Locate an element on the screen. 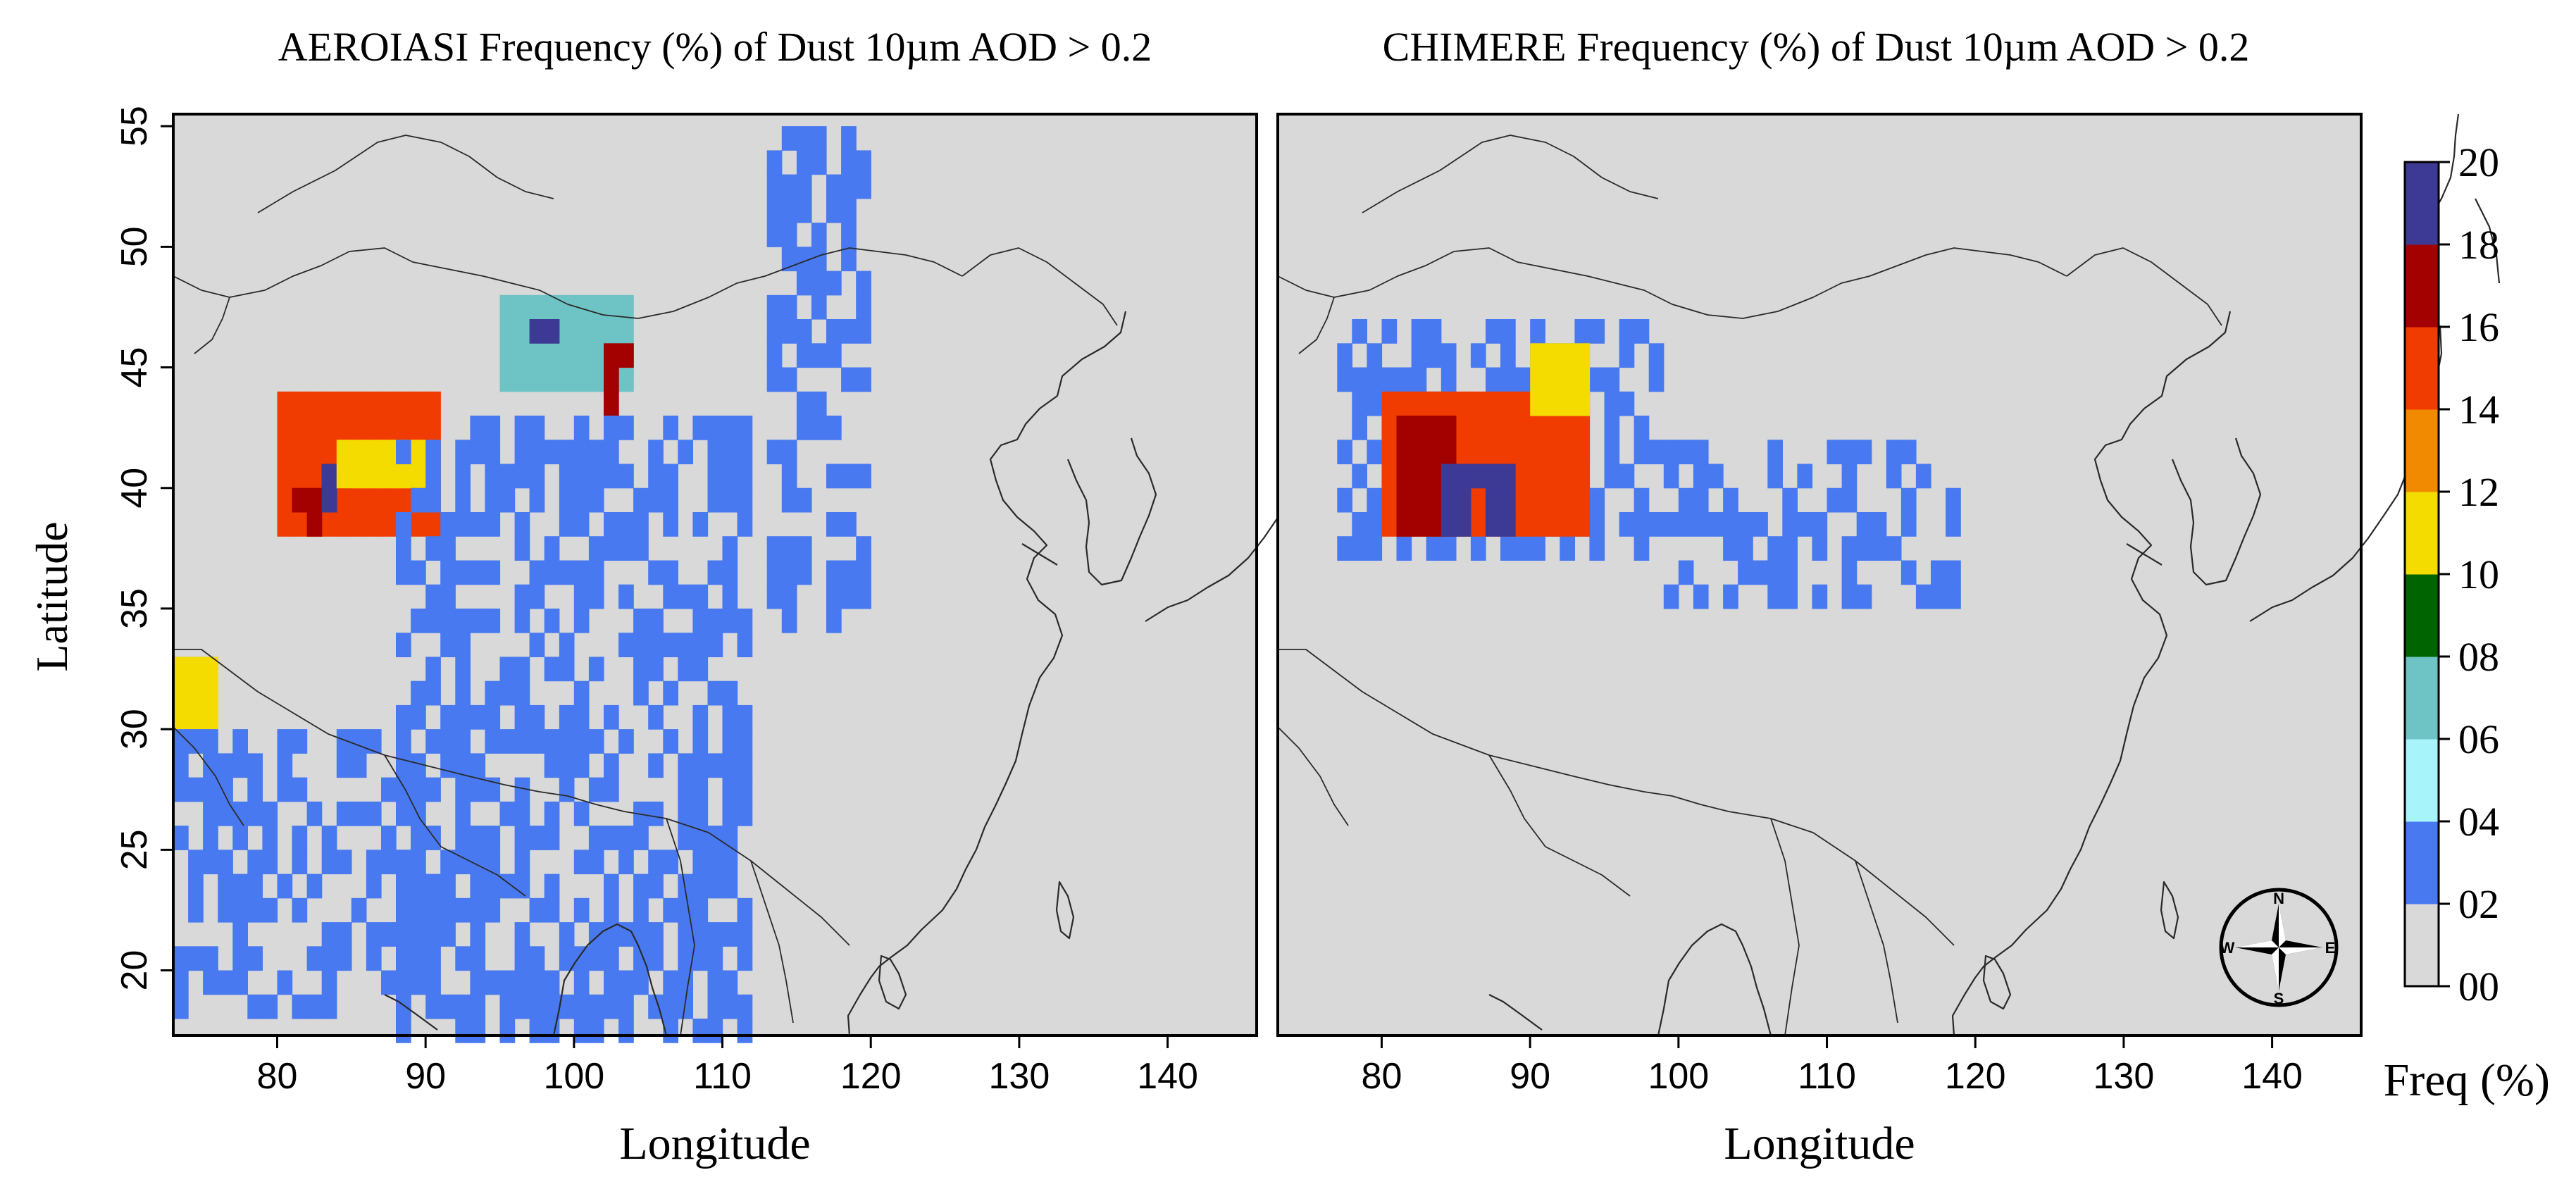  lon-tick-label: 80 is located at coordinates (277, 1076).